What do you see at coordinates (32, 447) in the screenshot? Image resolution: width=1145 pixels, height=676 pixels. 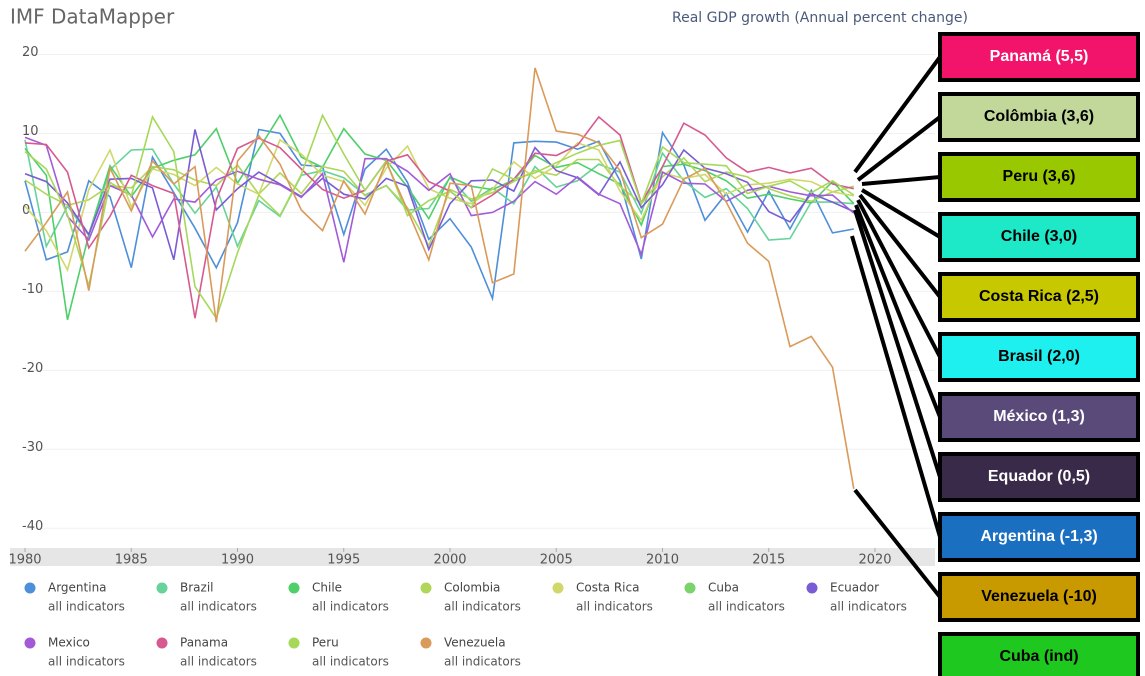 I see `y-tick-label: -30` at bounding box center [32, 447].